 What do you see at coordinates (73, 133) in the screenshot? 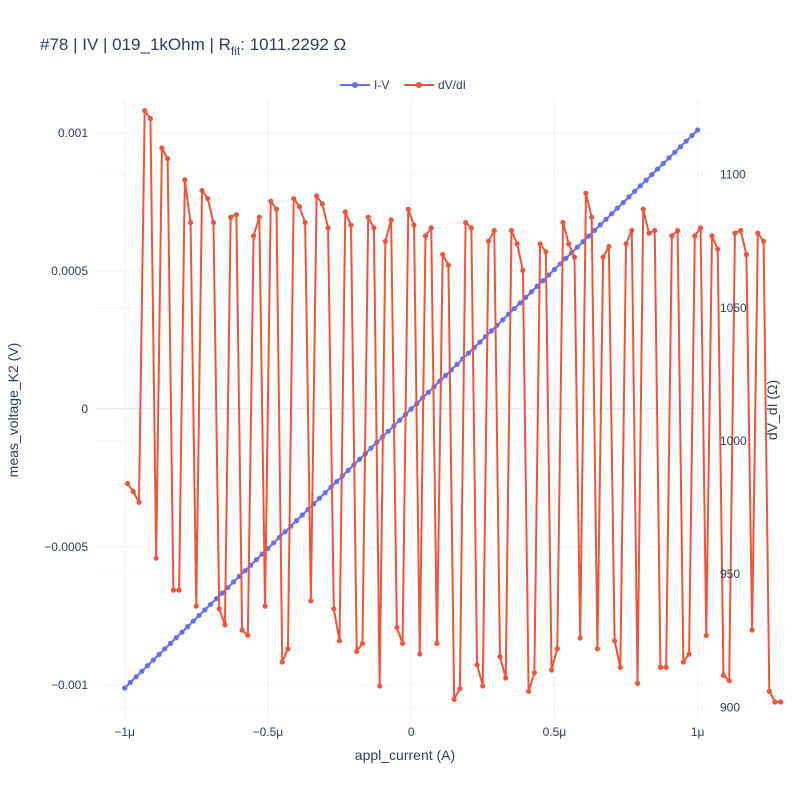
I see `y-left-tick-label-0: 0.001` at bounding box center [73, 133].